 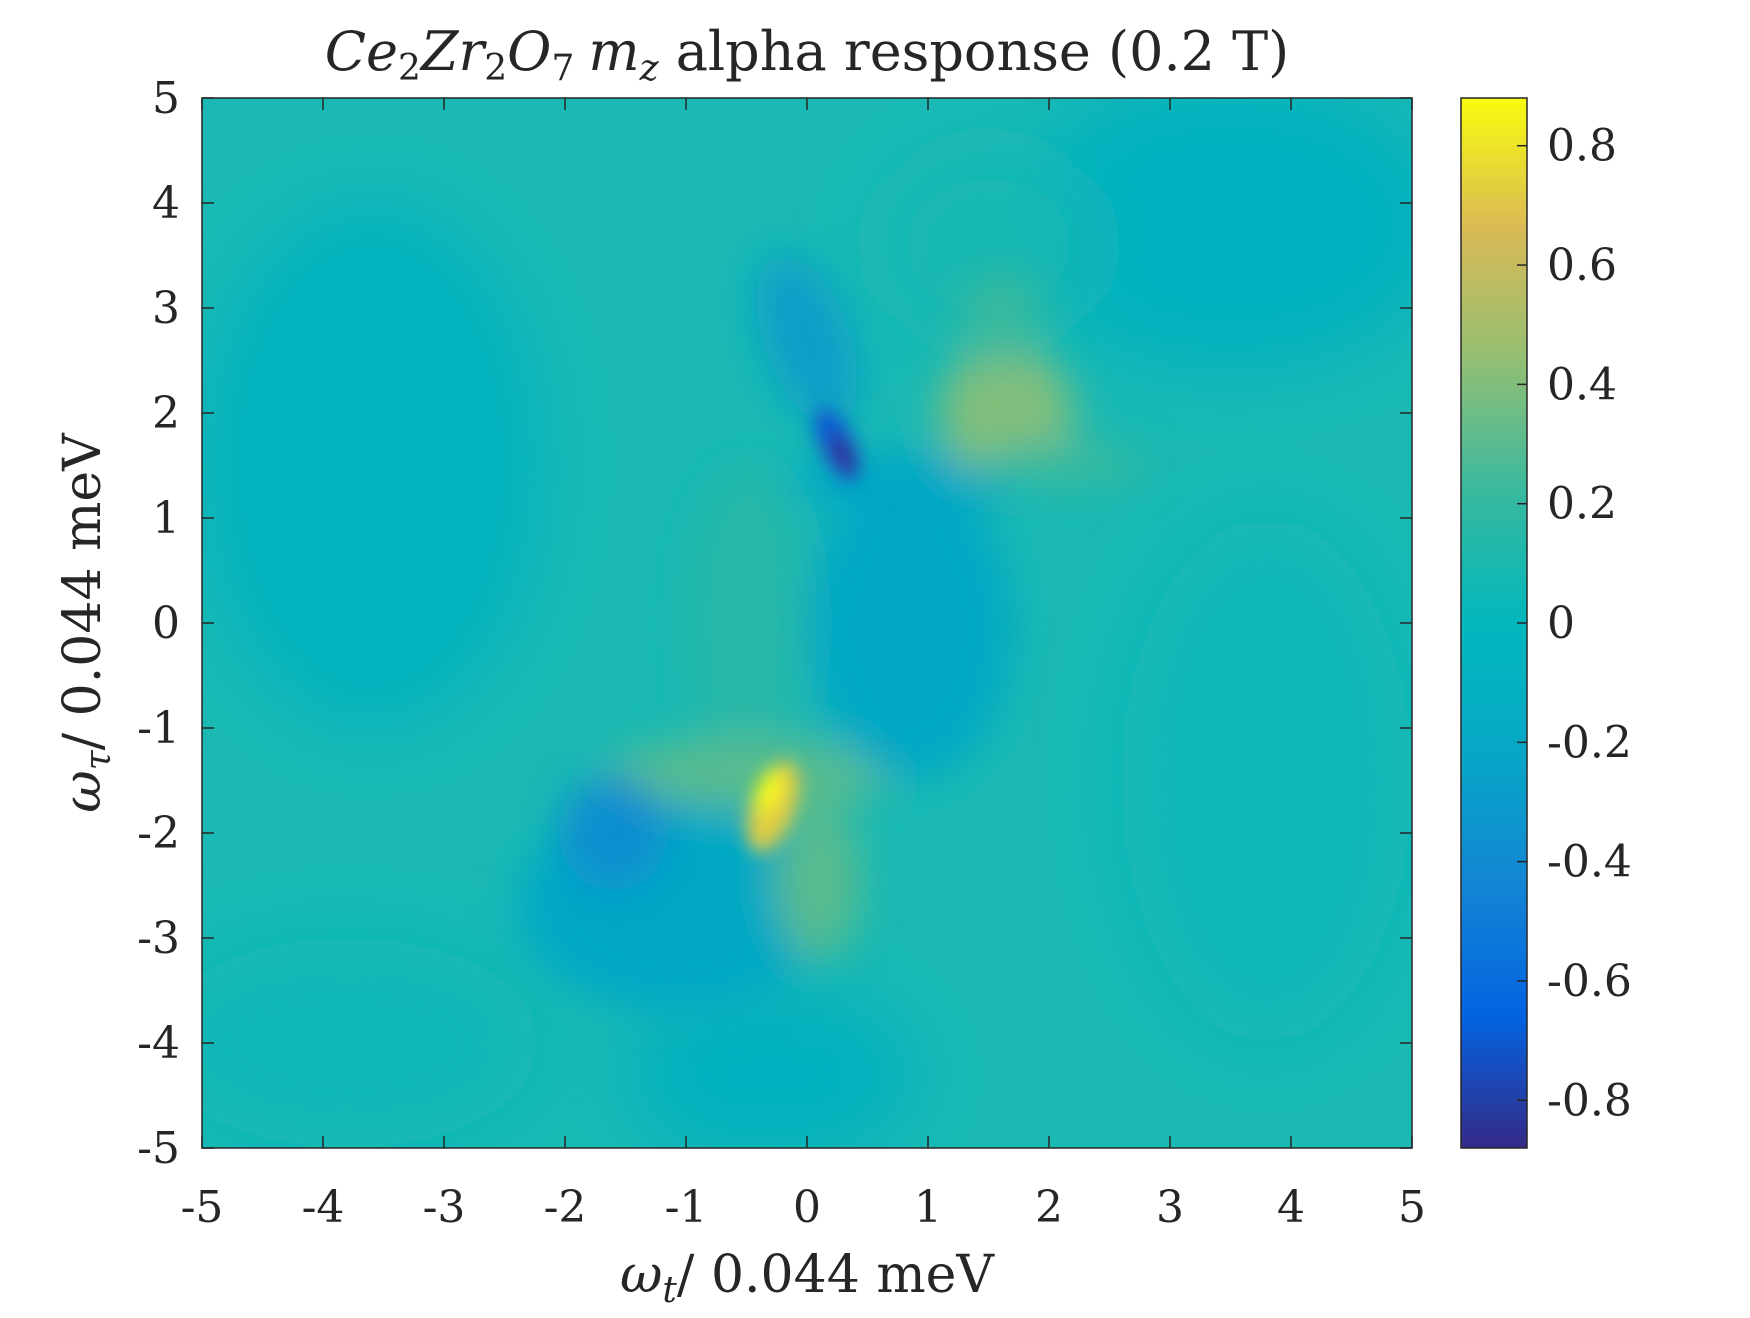 I want to click on y-axis-label: ωτ/ 0.044 meV, so click(x=86, y=622).